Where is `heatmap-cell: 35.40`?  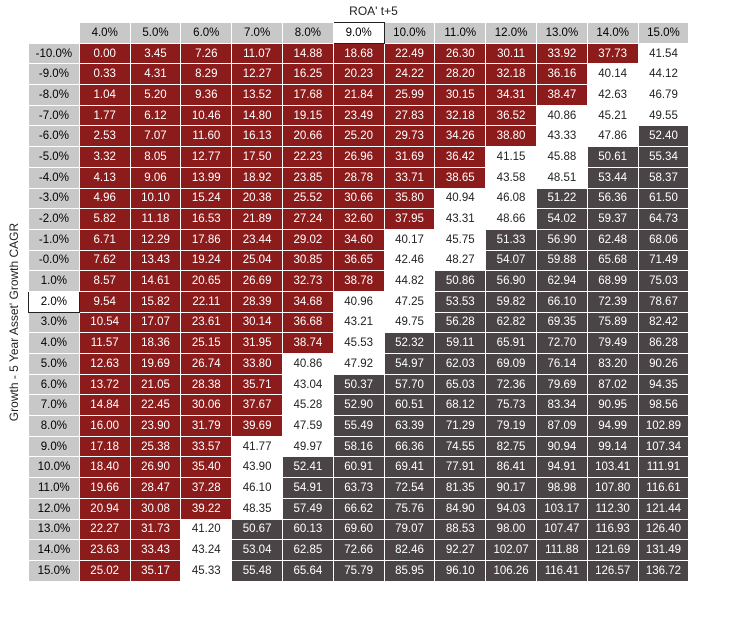
heatmap-cell: 35.40 is located at coordinates (206, 467).